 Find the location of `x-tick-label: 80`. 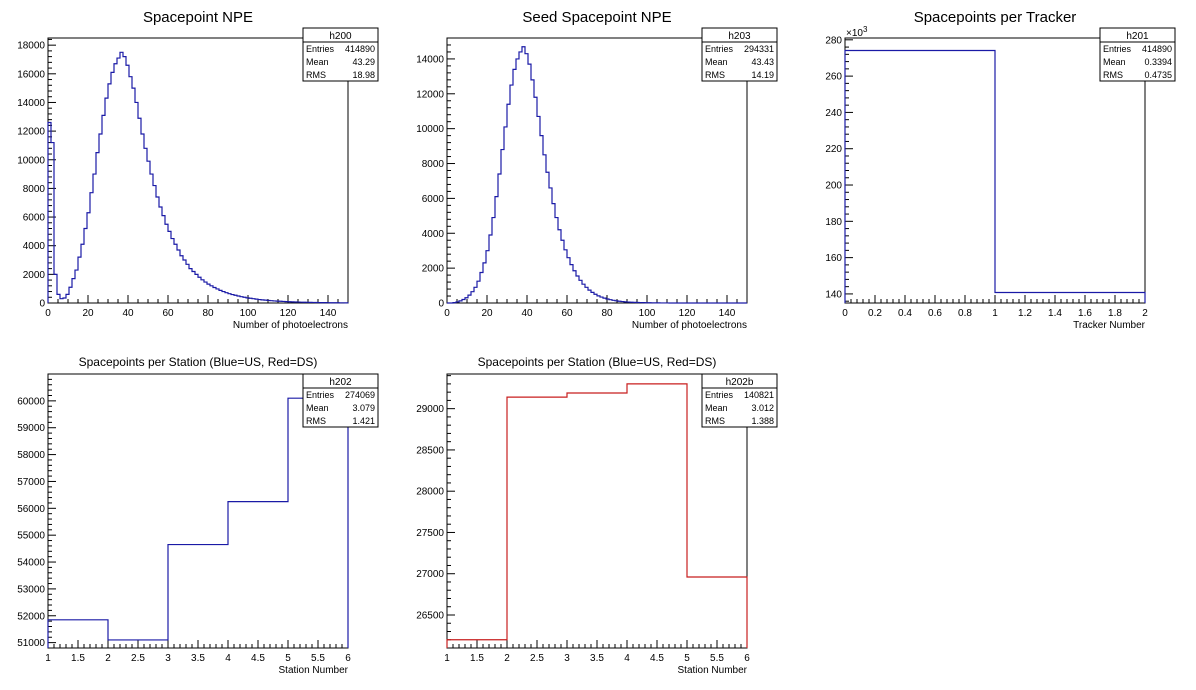

x-tick-label: 80 is located at coordinates (607, 313).